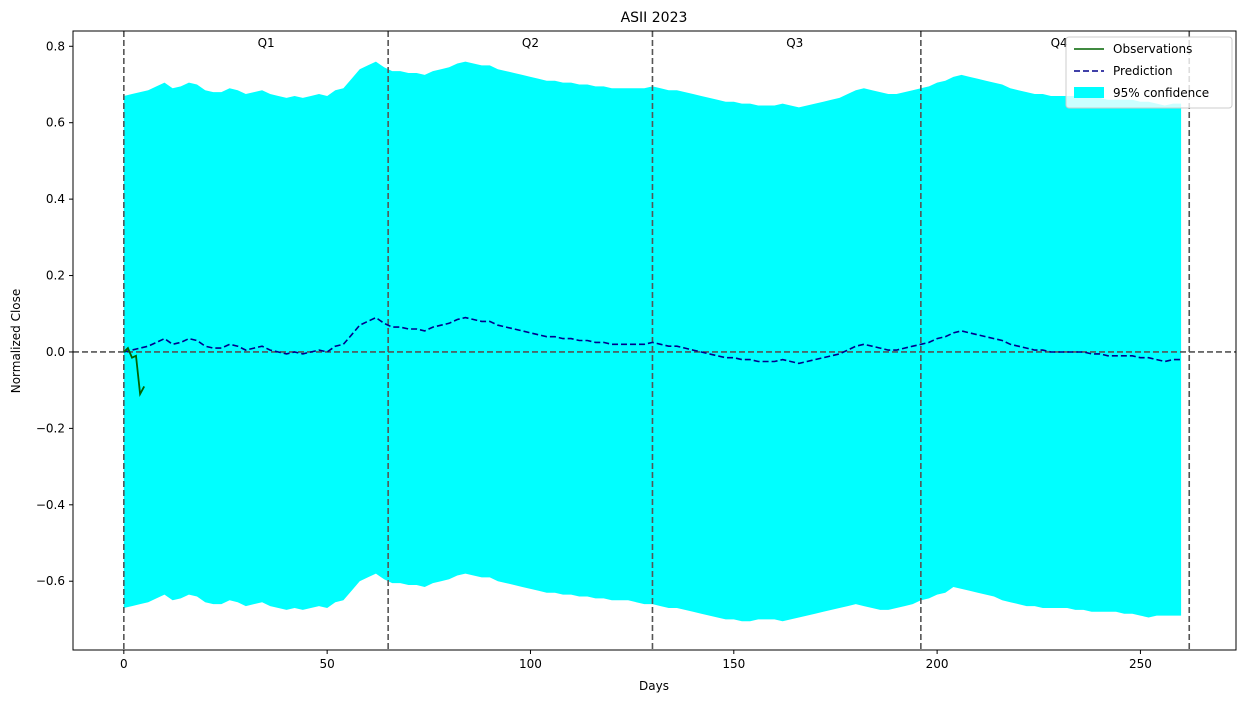 This screenshot has height=701, width=1245. Describe the element at coordinates (266, 43) in the screenshot. I see `quarter-label: Q1` at that location.